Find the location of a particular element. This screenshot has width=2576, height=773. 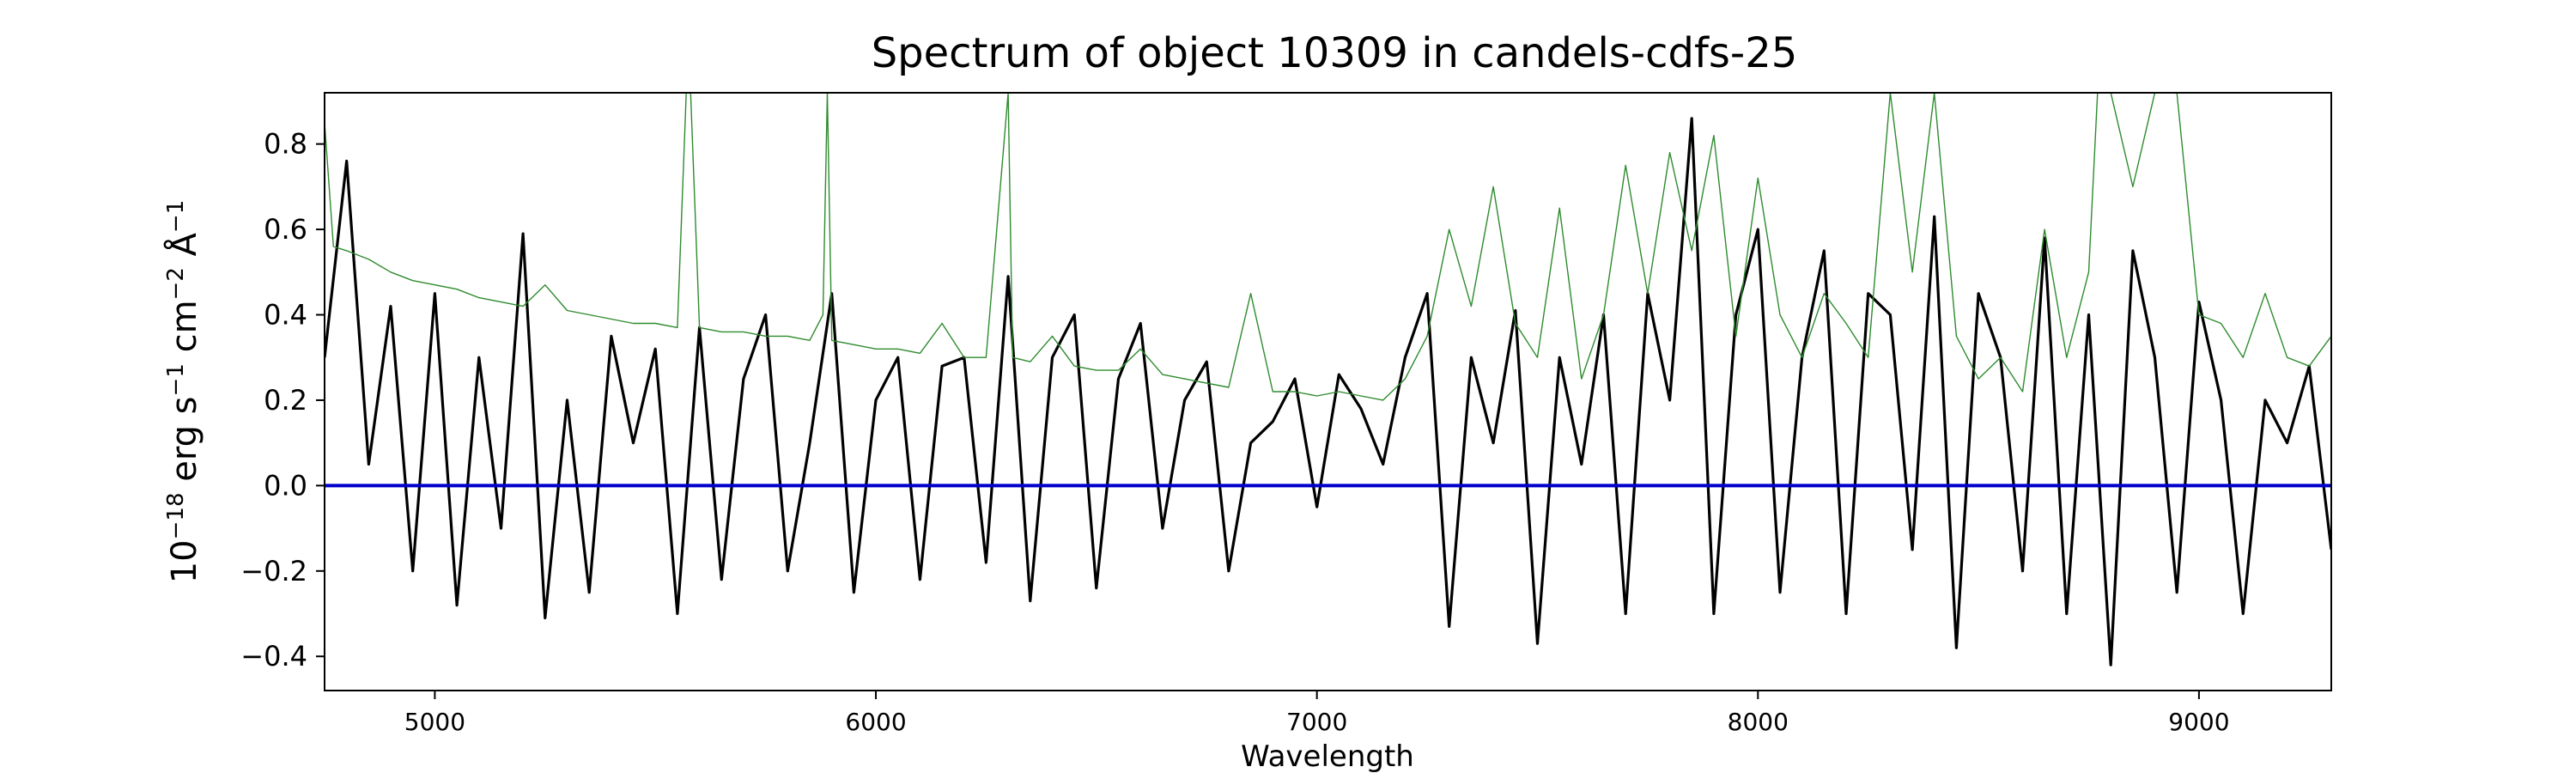

y-tick-label: −0.4 is located at coordinates (273, 656).